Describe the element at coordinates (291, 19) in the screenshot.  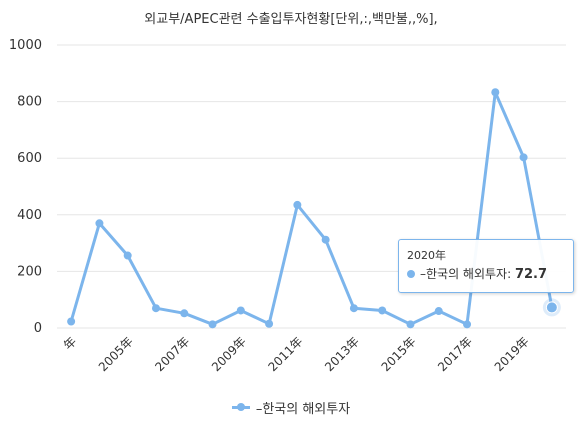
I see `chart-title: 외교부/APEC관련 수출입투자현황[단위,:,백만불,,%],` at that location.